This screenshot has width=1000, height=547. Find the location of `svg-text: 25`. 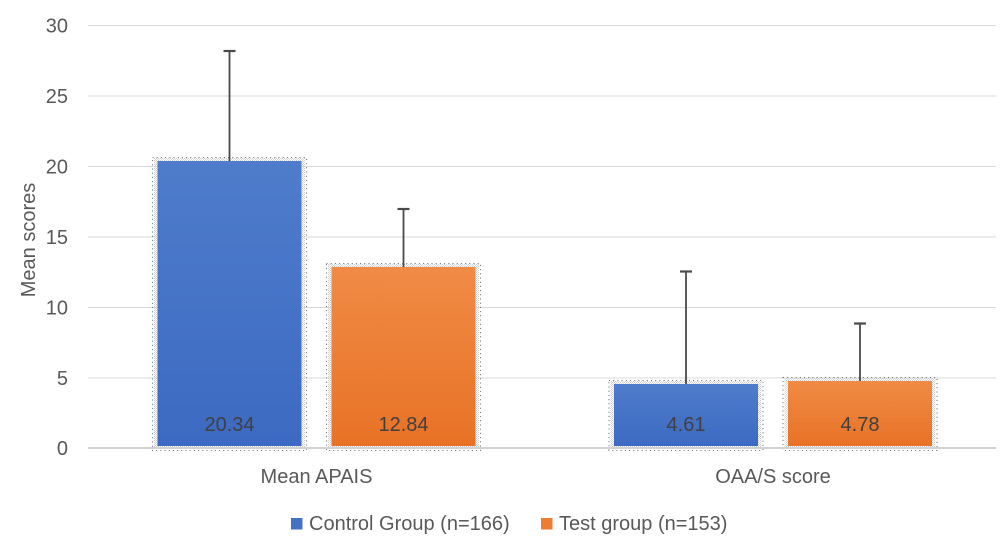

svg-text: 25 is located at coordinates (57, 97).